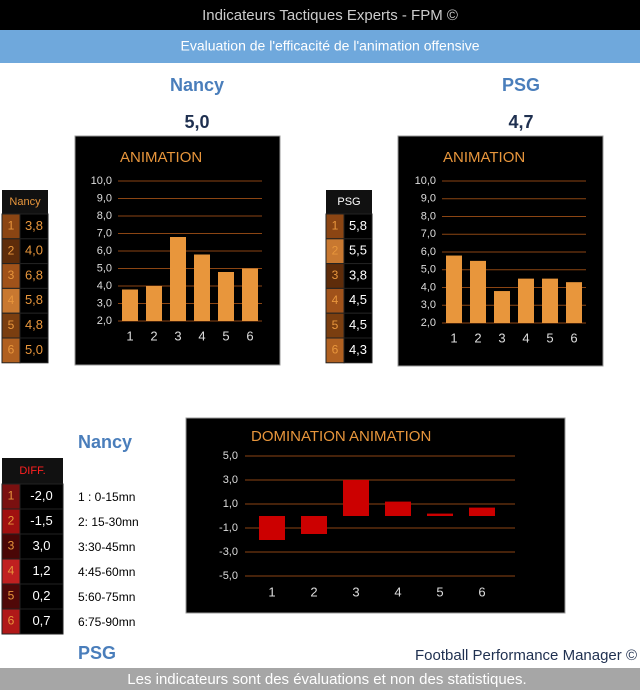 Image resolution: width=640 pixels, height=690 pixels. Describe the element at coordinates (230, 504) in the screenshot. I see `y-tick-label: 1,0` at that location.